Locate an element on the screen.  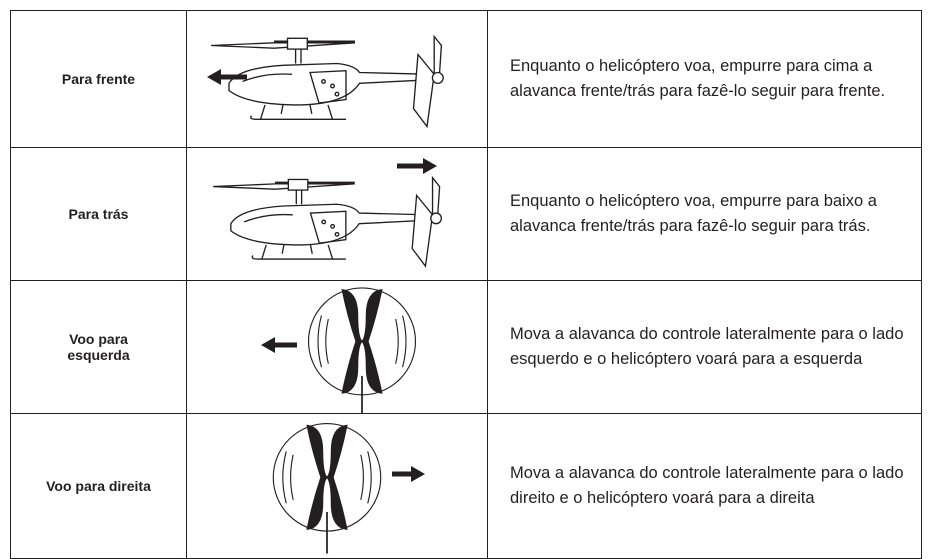
label-cell: Para trás is located at coordinates (98, 214).